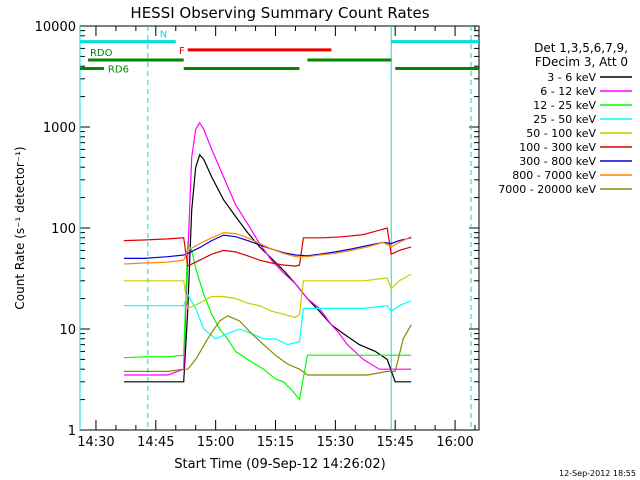  I want to click on legend-label: 25 - 50 keV, so click(564, 119).